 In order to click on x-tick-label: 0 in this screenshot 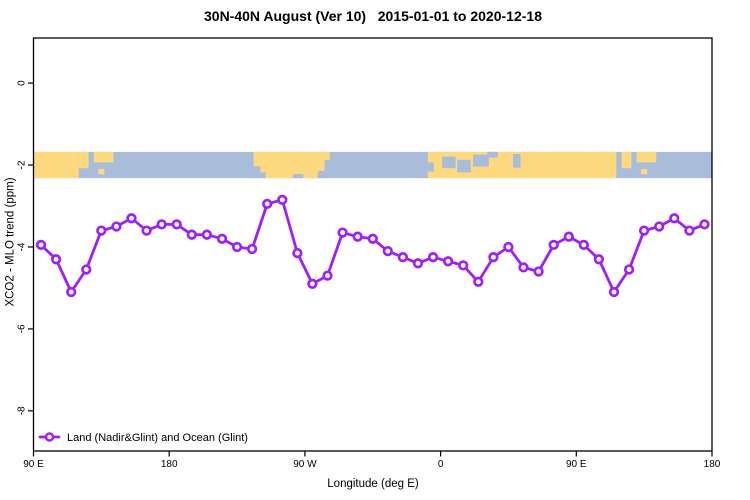, I will do `click(441, 464)`.